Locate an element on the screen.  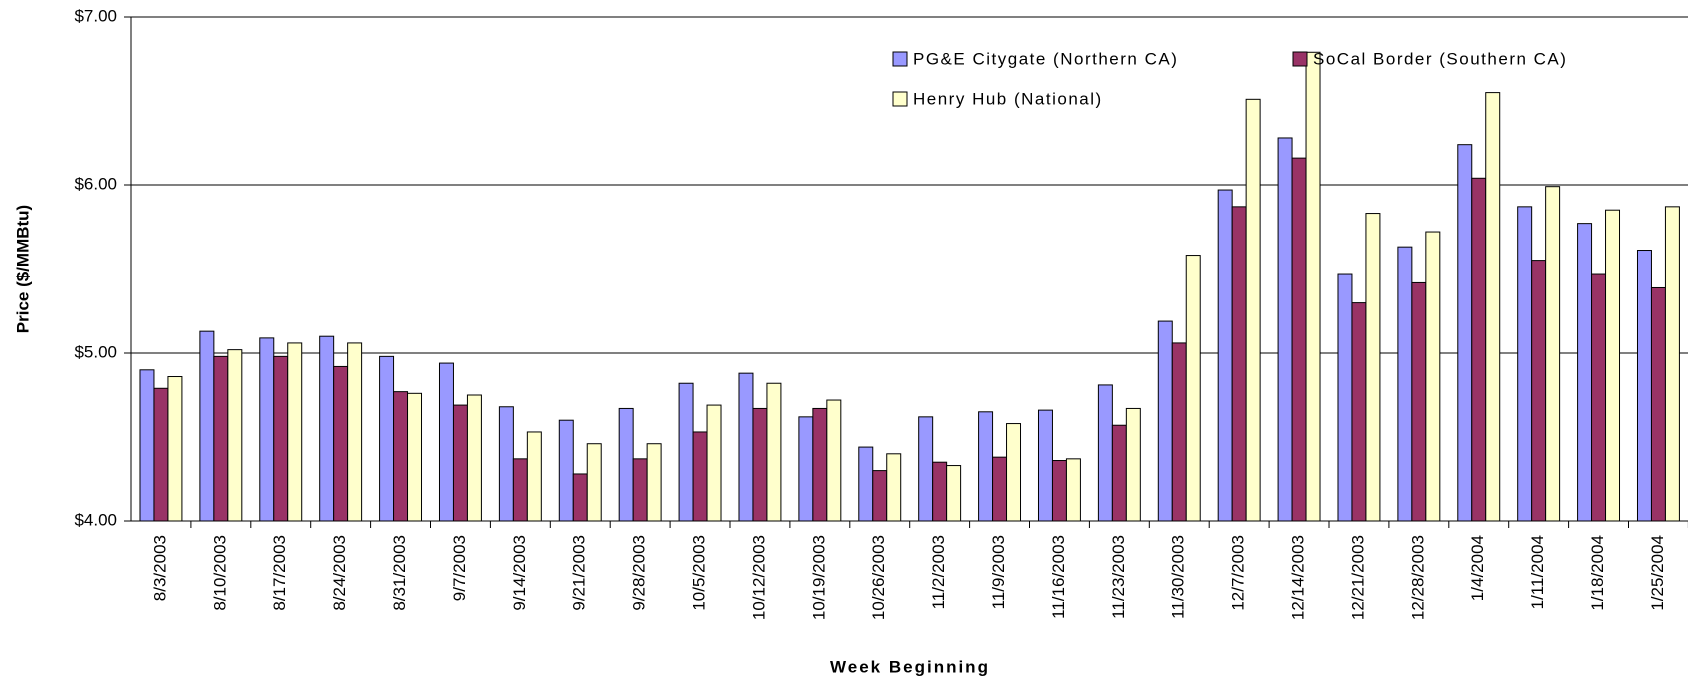
x-tick-label: 8/24/2003 is located at coordinates (339, 573).